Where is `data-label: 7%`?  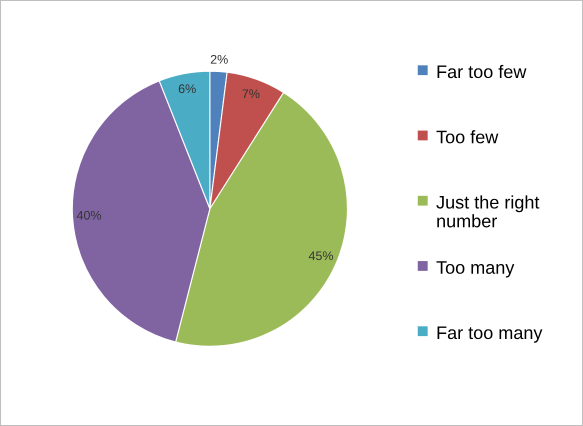
data-label: 7% is located at coordinates (251, 93).